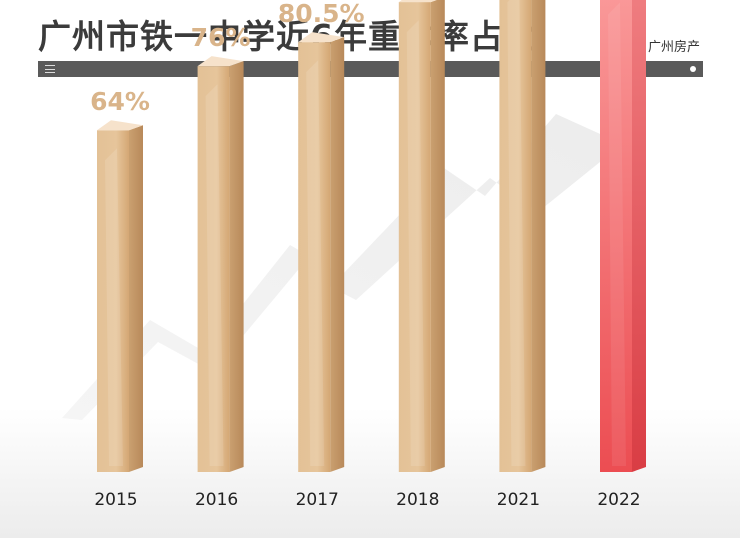 The height and width of the screenshot is (538, 740). Describe the element at coordinates (321, 14) in the screenshot. I see `data-label: 80.5%` at that location.